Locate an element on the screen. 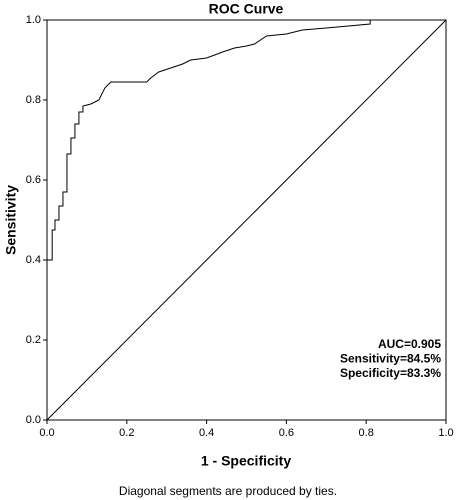 The width and height of the screenshot is (456, 500). x-tick-label: 0.8 is located at coordinates (366, 433).